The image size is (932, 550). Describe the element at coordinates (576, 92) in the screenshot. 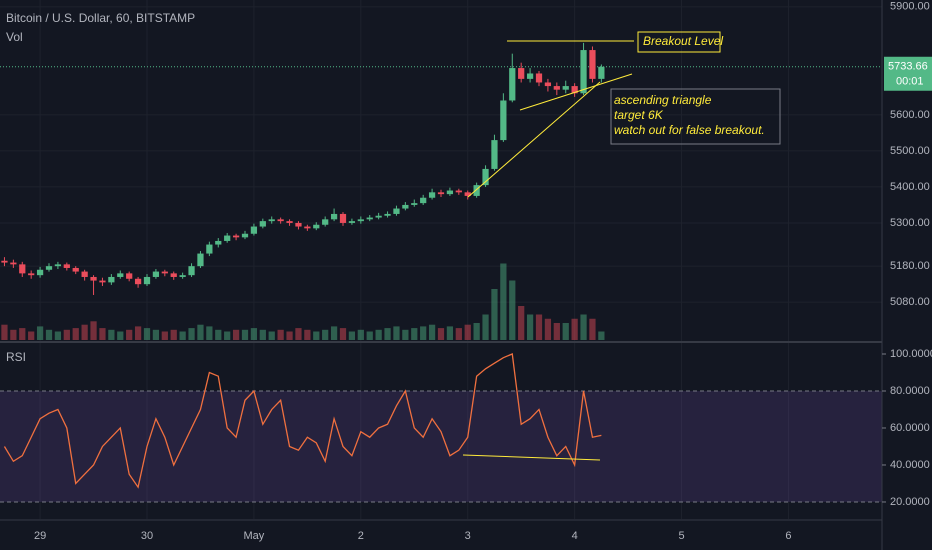

I see `triangle-support-line` at that location.